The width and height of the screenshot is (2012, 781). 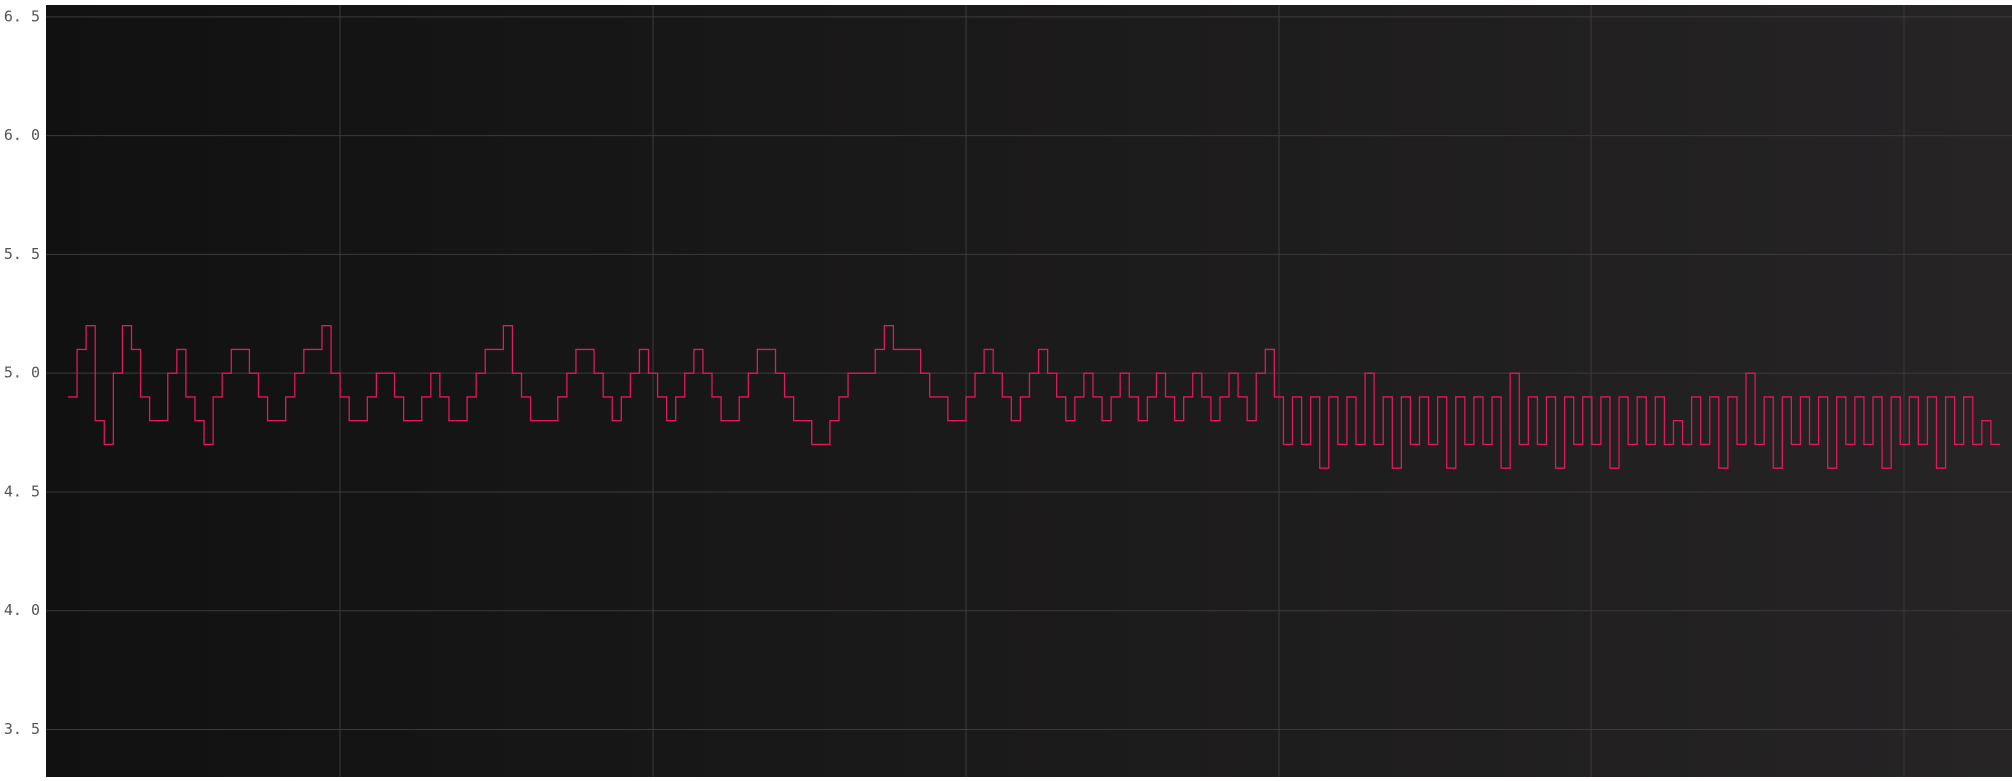 I want to click on y-tick-label: 4. 0, so click(x=22, y=610).